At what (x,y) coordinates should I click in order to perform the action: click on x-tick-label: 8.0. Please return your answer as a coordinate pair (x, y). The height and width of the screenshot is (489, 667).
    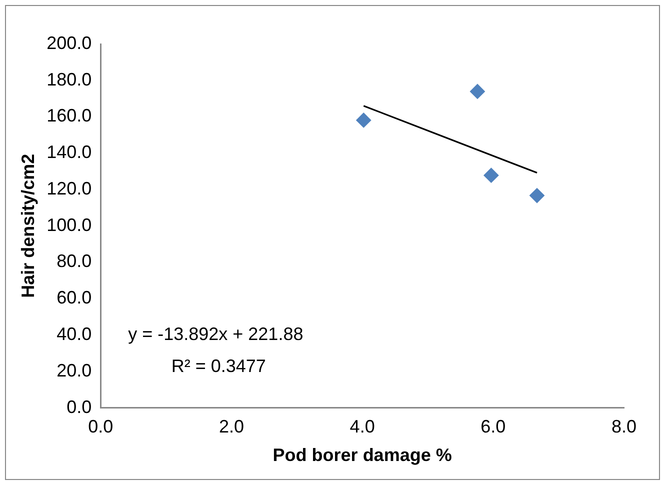
    Looking at the image, I should click on (624, 426).